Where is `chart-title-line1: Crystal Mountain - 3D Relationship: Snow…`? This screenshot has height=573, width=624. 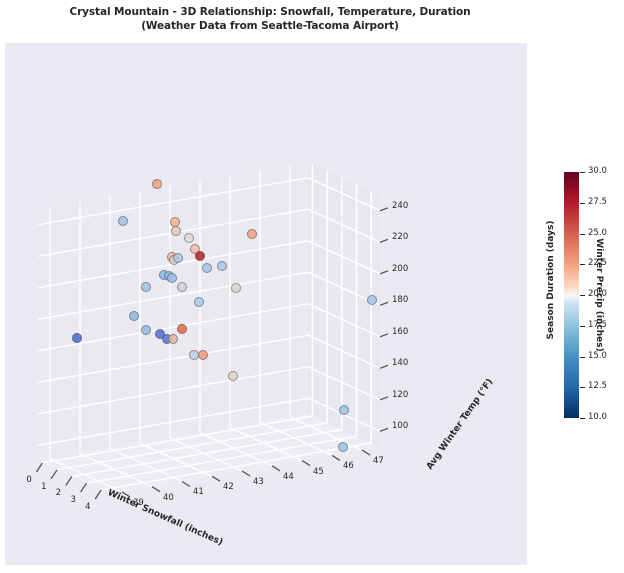
chart-title-line1: Crystal Mountain - 3D Relationship: Snow… is located at coordinates (270, 12).